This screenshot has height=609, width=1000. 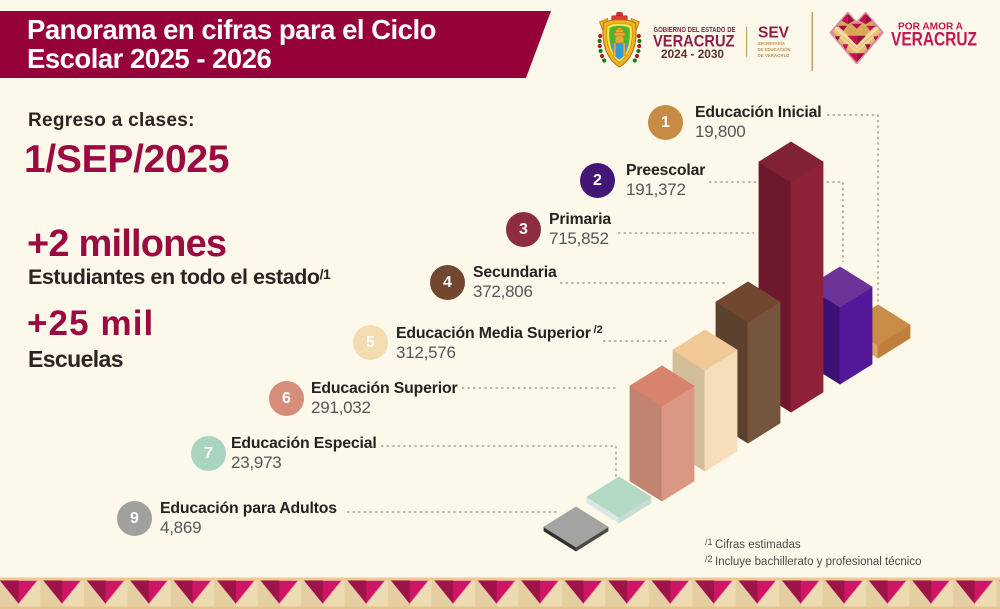 I want to click on svg-text: DE VERACRUZ, so click(x=774, y=56).